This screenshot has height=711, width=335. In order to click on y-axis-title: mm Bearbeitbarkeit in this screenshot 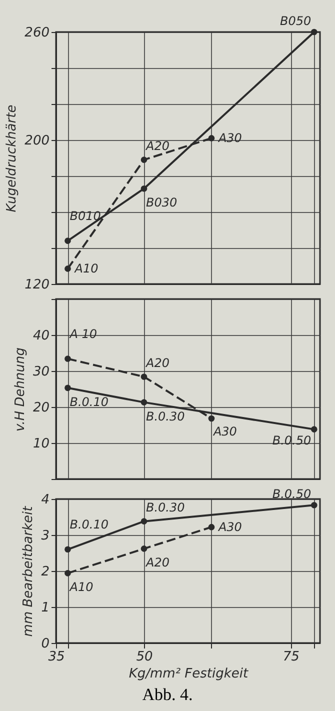, I will do `click(28, 571)`.